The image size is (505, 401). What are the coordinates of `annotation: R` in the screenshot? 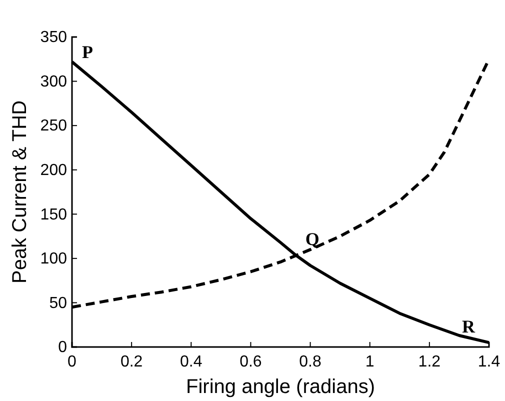 It's located at (469, 326).